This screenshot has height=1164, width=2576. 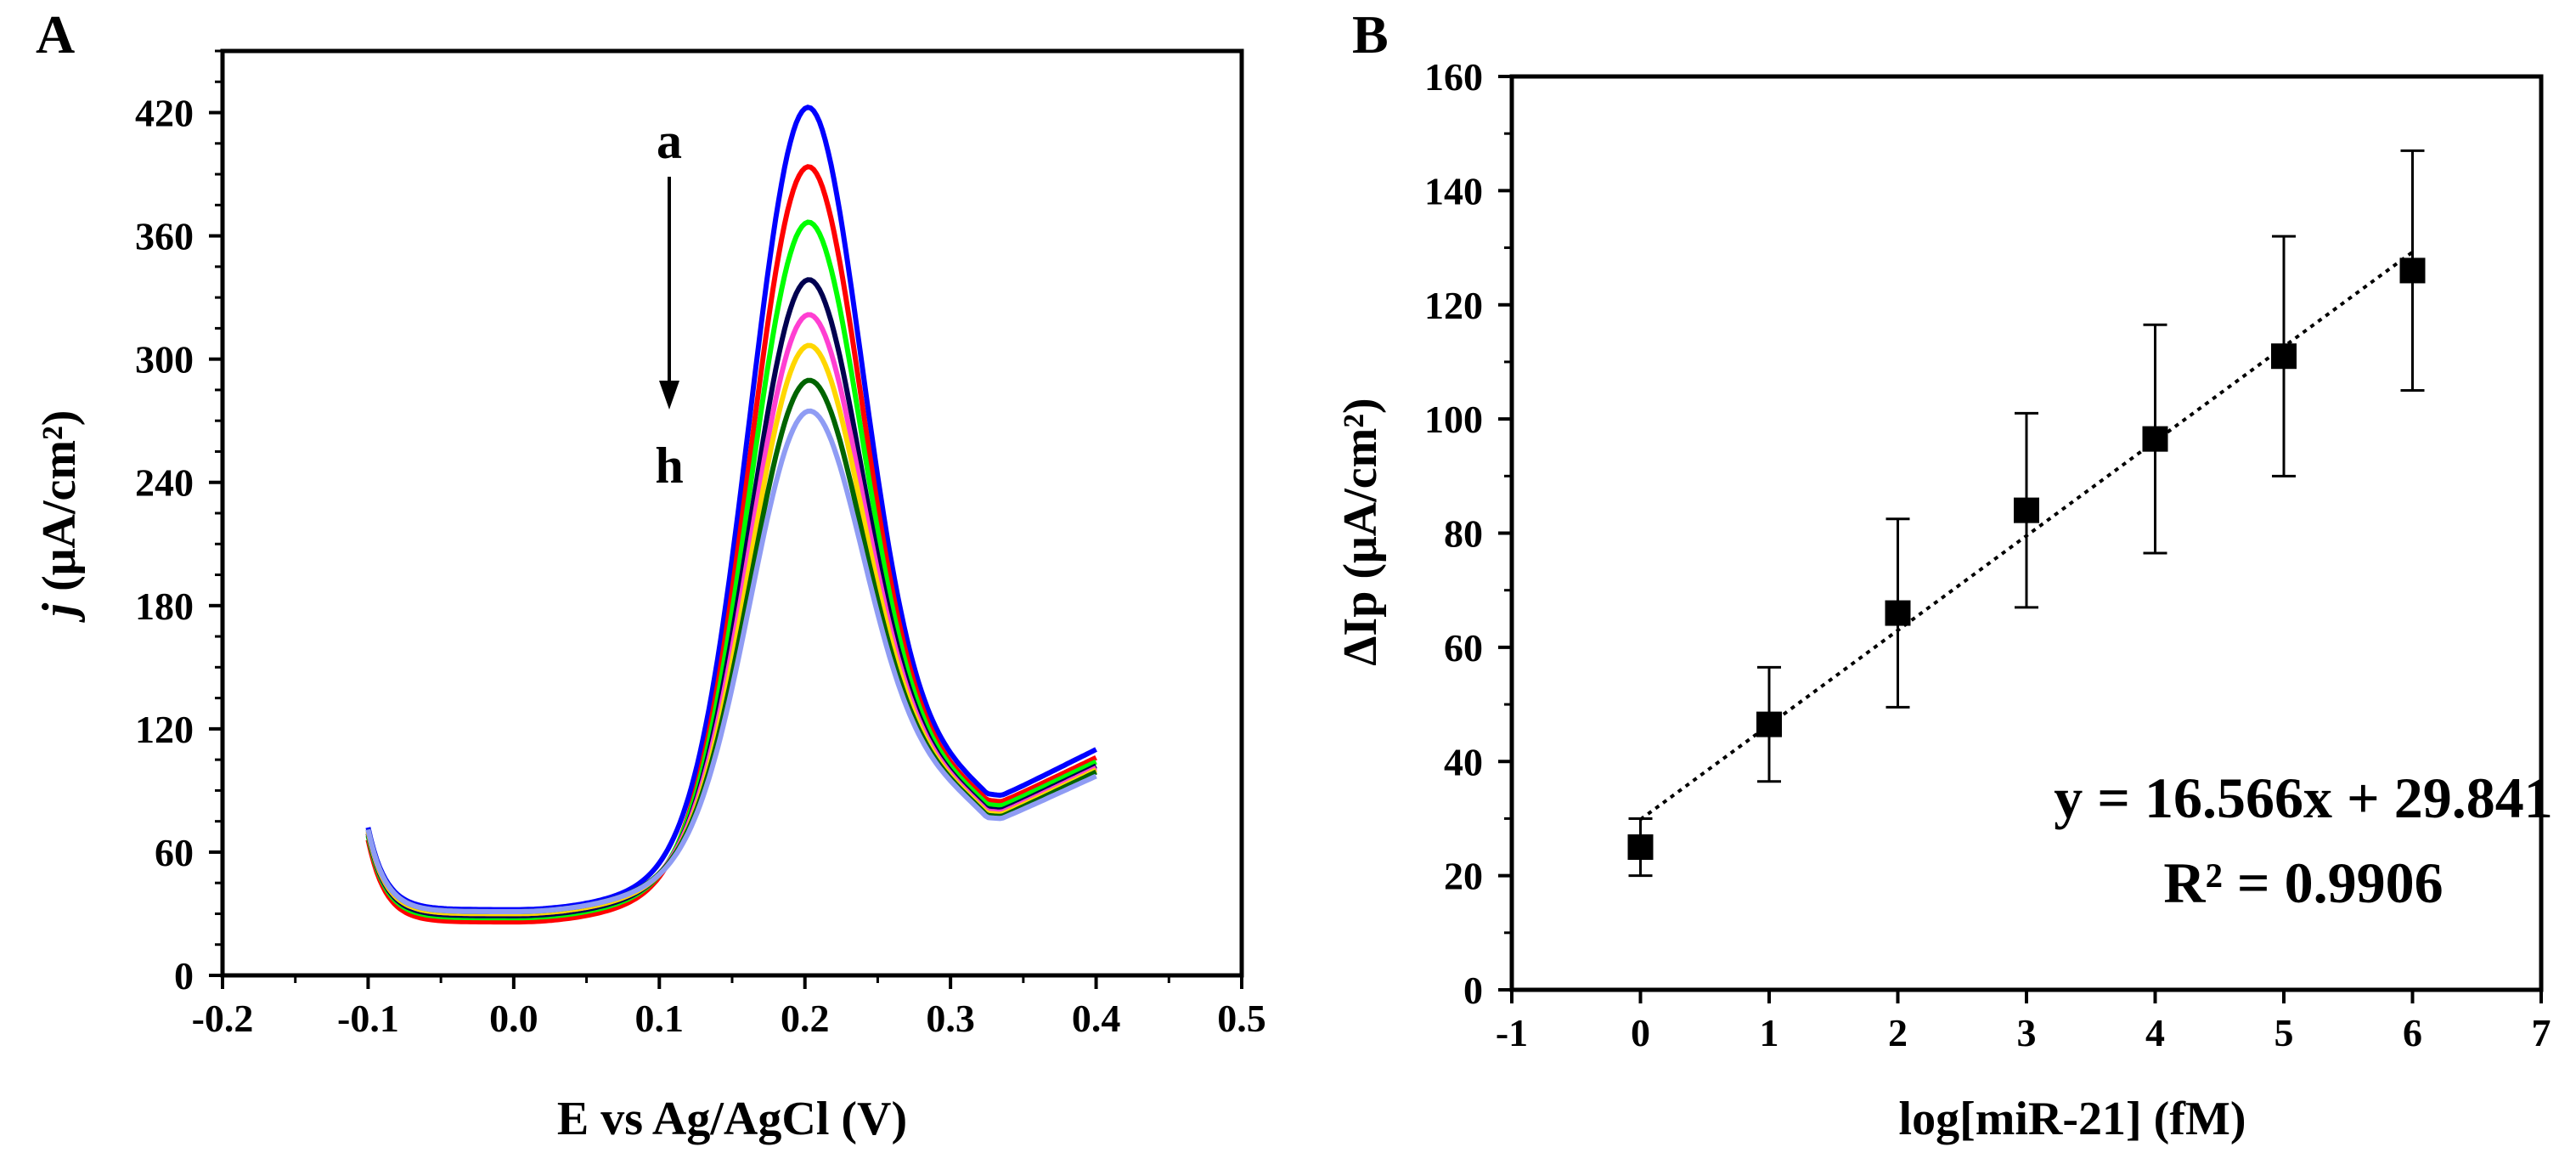 I want to click on panel-b-label: B, so click(x=1370, y=34).